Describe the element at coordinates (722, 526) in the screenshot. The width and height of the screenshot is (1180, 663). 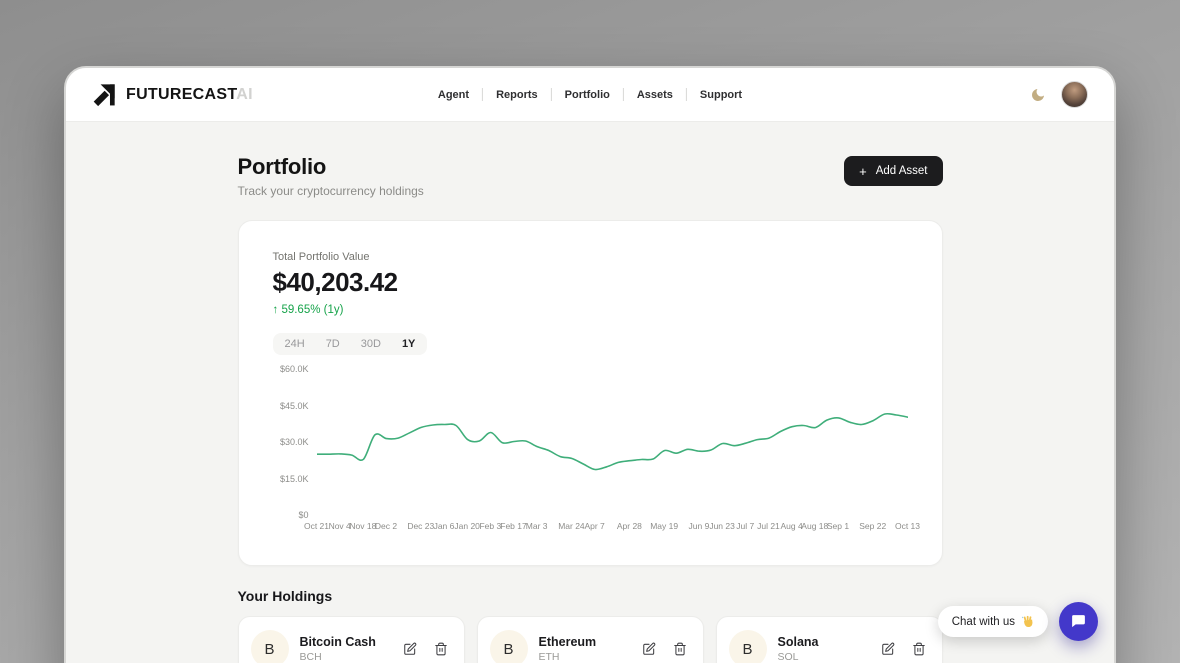
I see `x-tick-label: Jun 23` at that location.